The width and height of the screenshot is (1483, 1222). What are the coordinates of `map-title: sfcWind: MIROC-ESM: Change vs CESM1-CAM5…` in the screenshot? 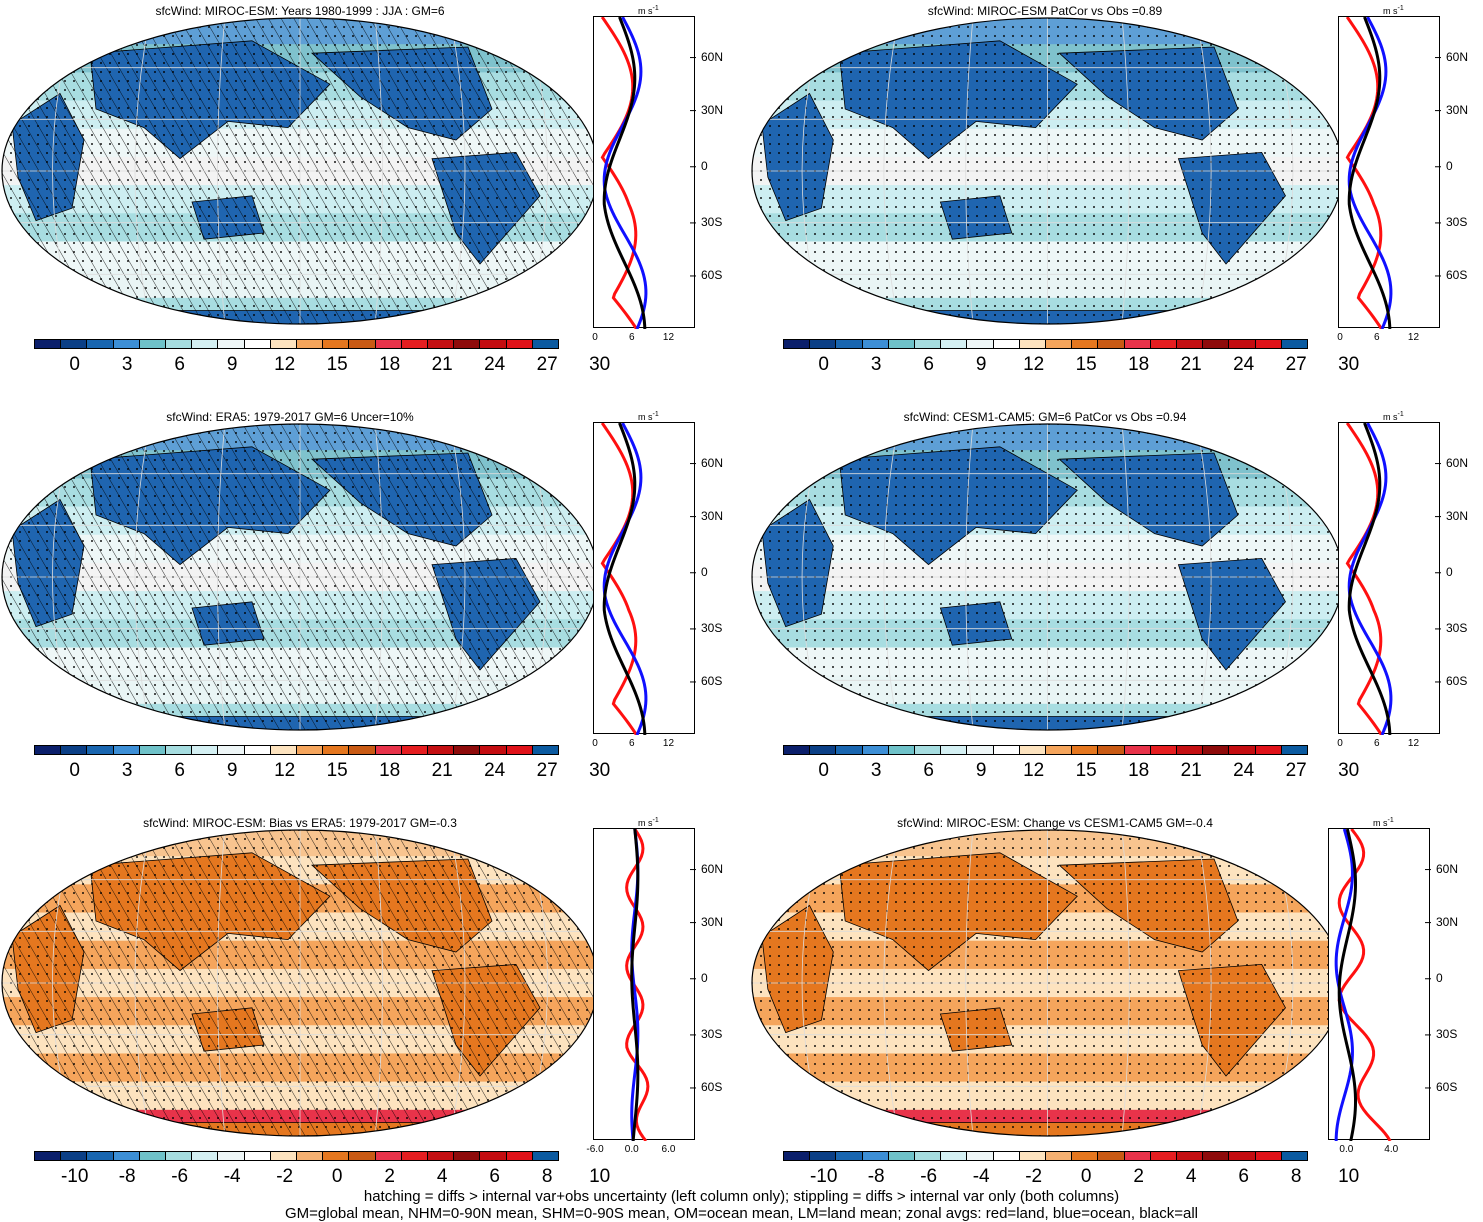 It's located at (1055, 823).